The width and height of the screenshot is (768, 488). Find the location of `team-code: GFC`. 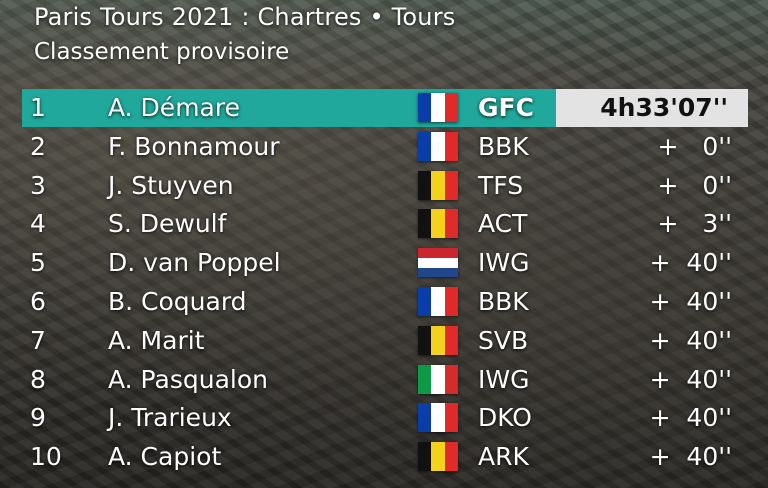

team-code: GFC is located at coordinates (506, 107).